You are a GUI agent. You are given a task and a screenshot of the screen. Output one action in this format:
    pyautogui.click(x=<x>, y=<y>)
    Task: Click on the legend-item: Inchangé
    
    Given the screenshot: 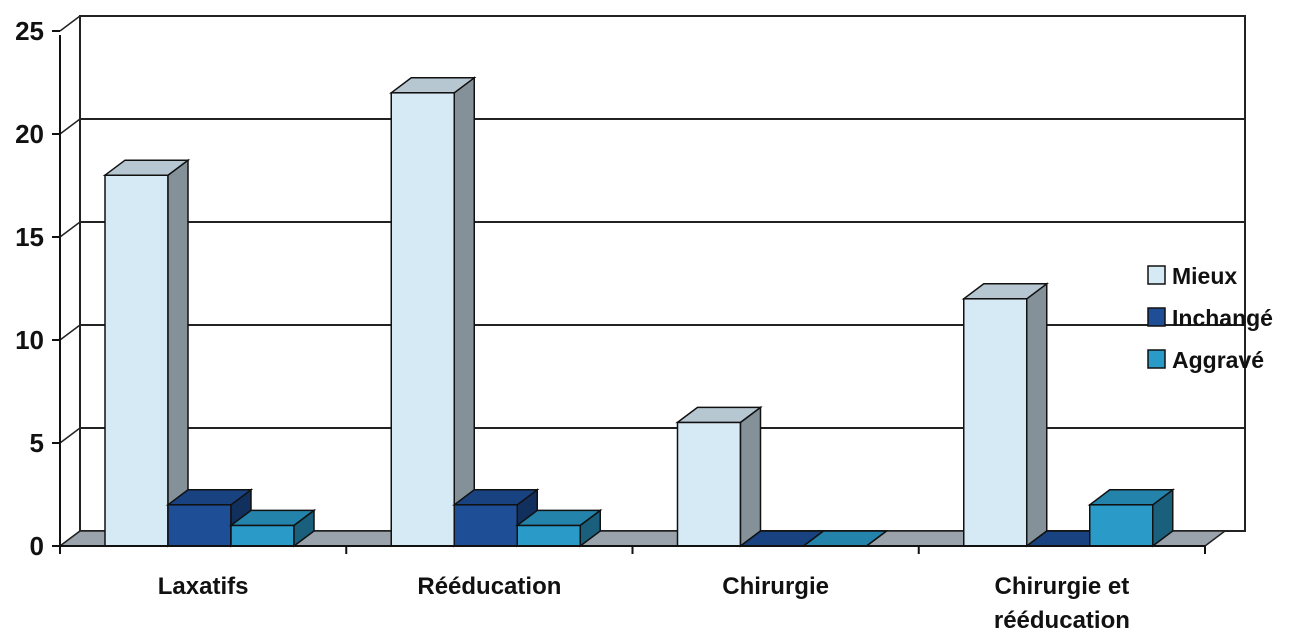 What is the action you would take?
    pyautogui.click(x=1210, y=318)
    